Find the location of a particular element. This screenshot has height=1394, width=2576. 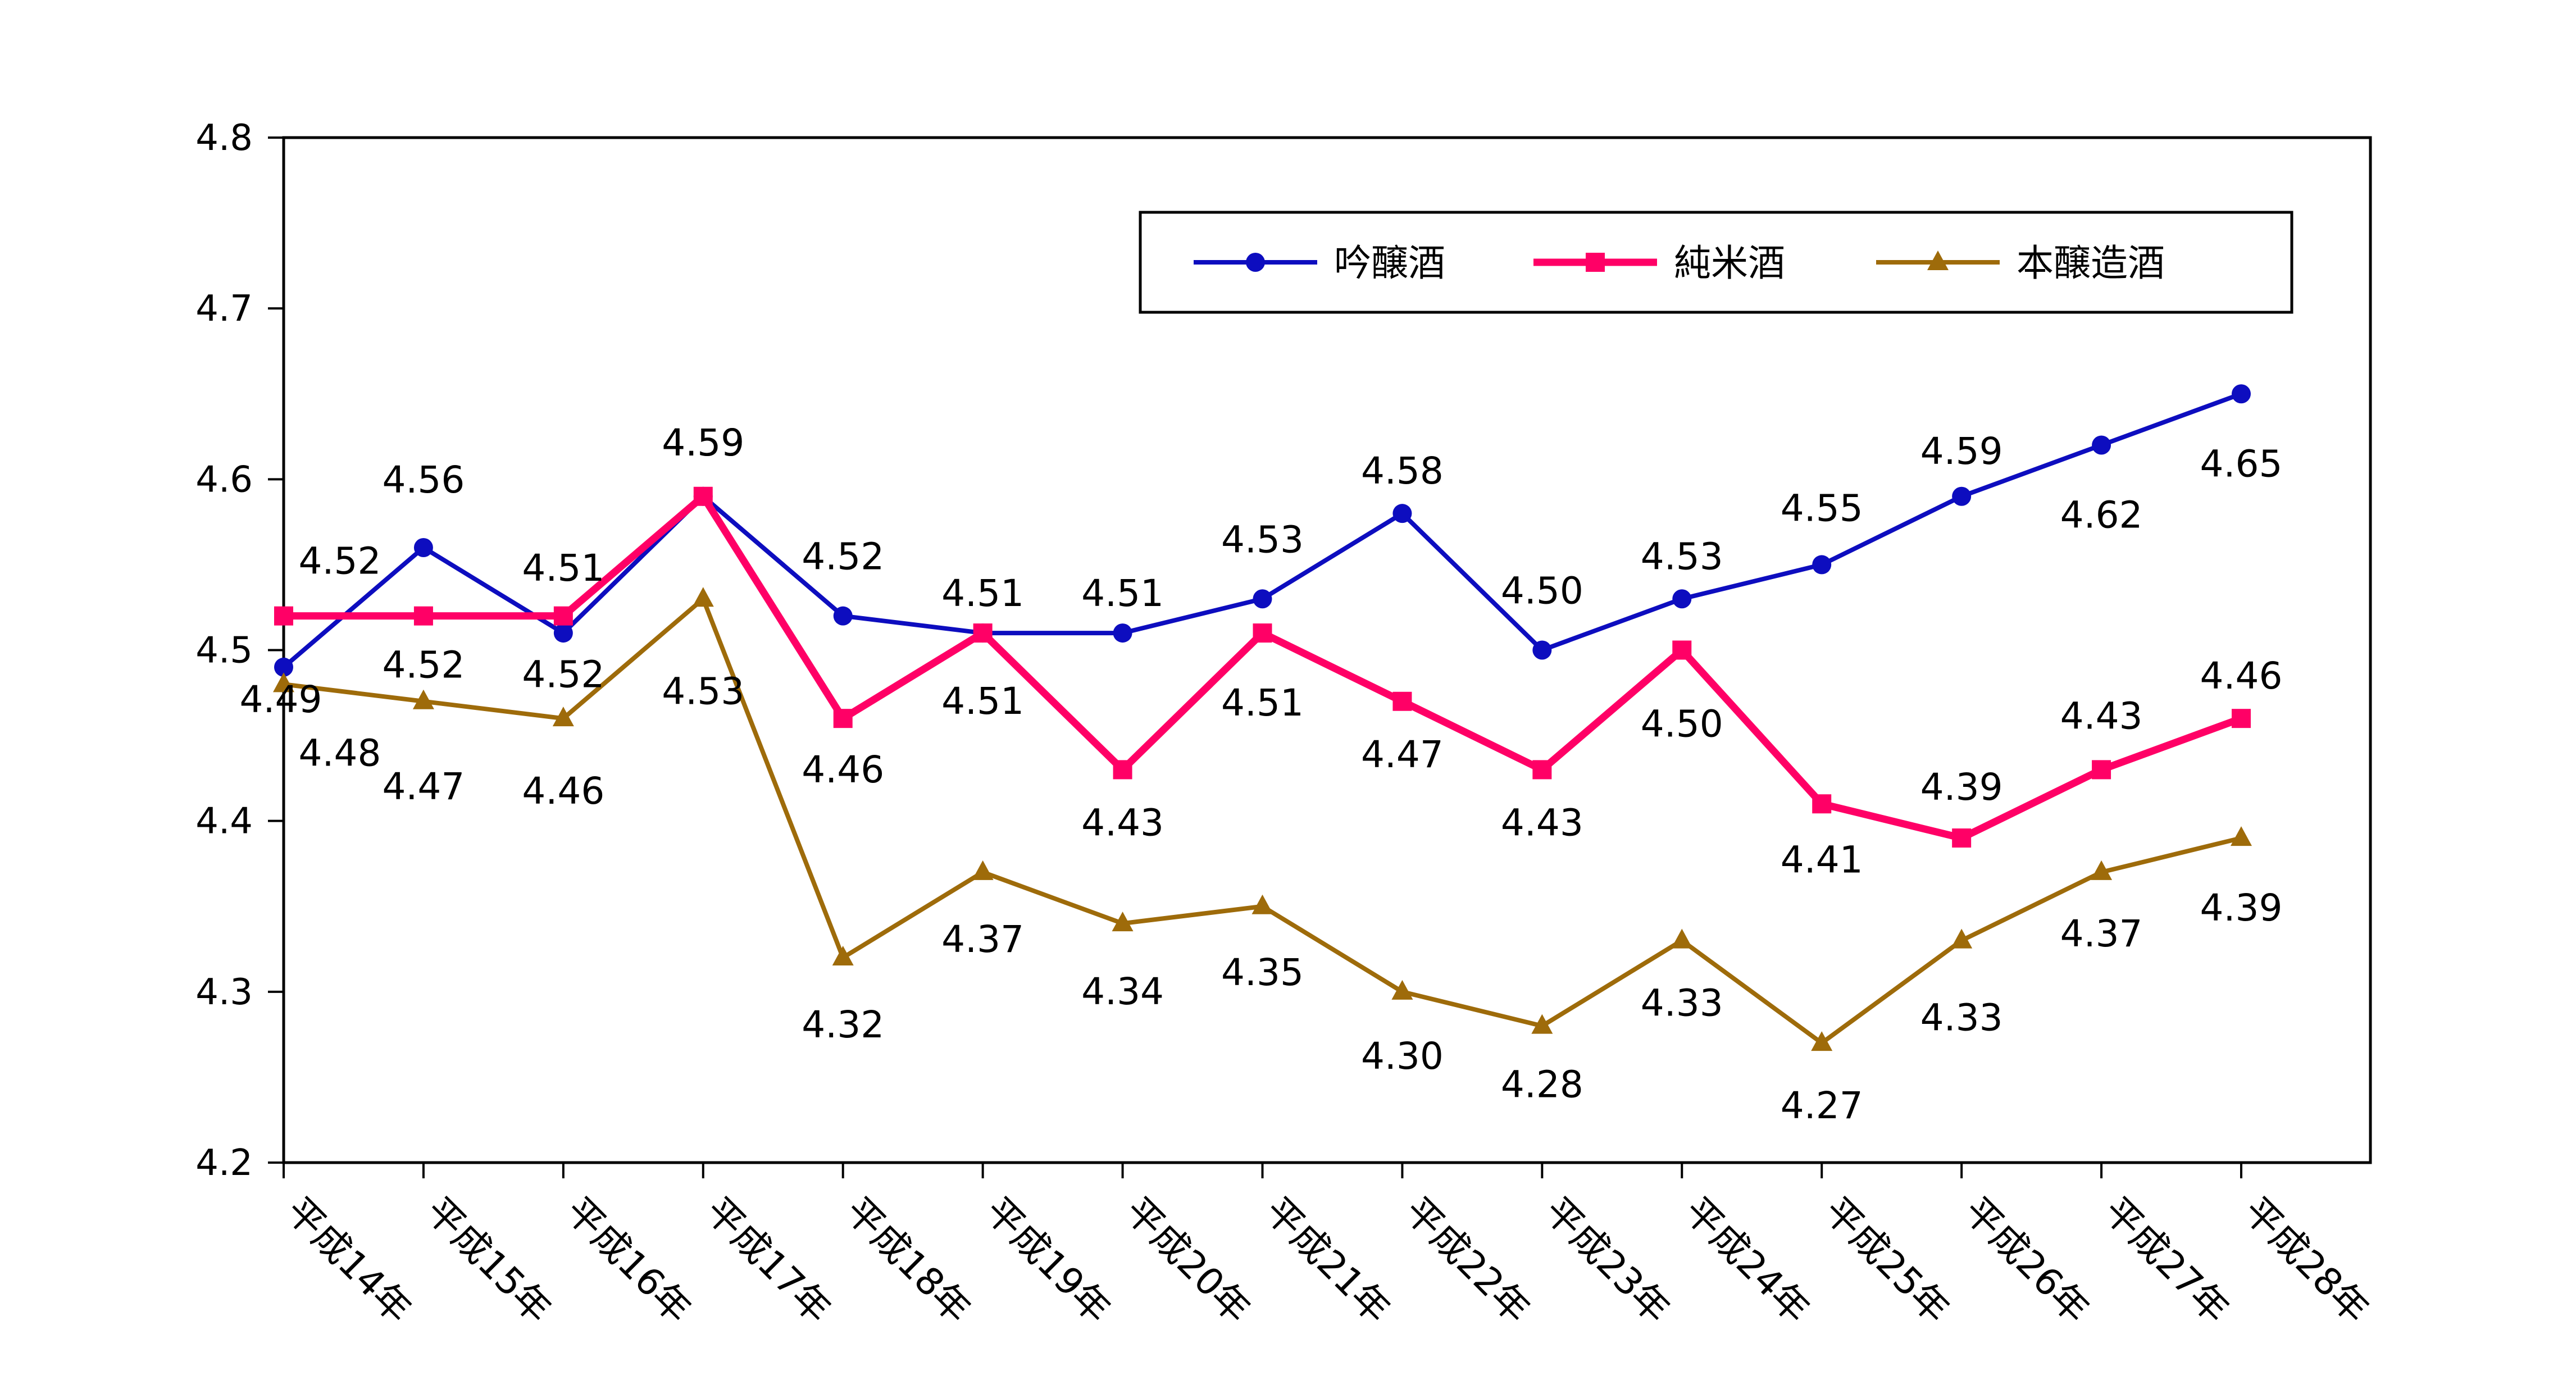

legend-label: 吟醸酒 is located at coordinates (1389, 263).